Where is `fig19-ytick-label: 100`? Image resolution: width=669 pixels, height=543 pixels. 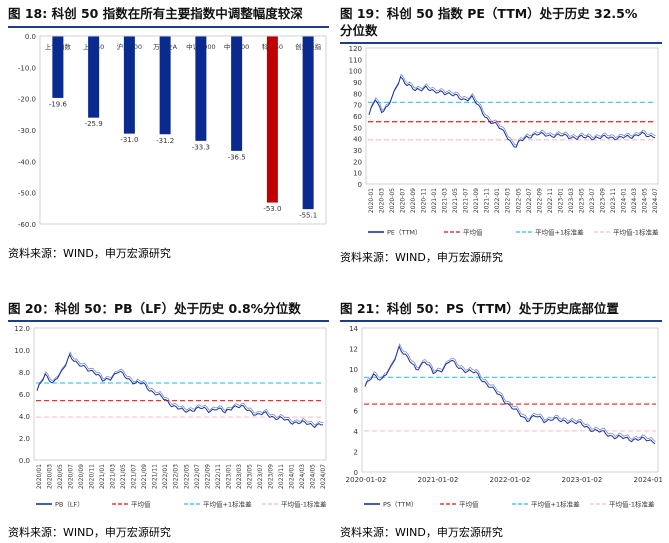 fig19-ytick-label: 100 is located at coordinates (355, 72).